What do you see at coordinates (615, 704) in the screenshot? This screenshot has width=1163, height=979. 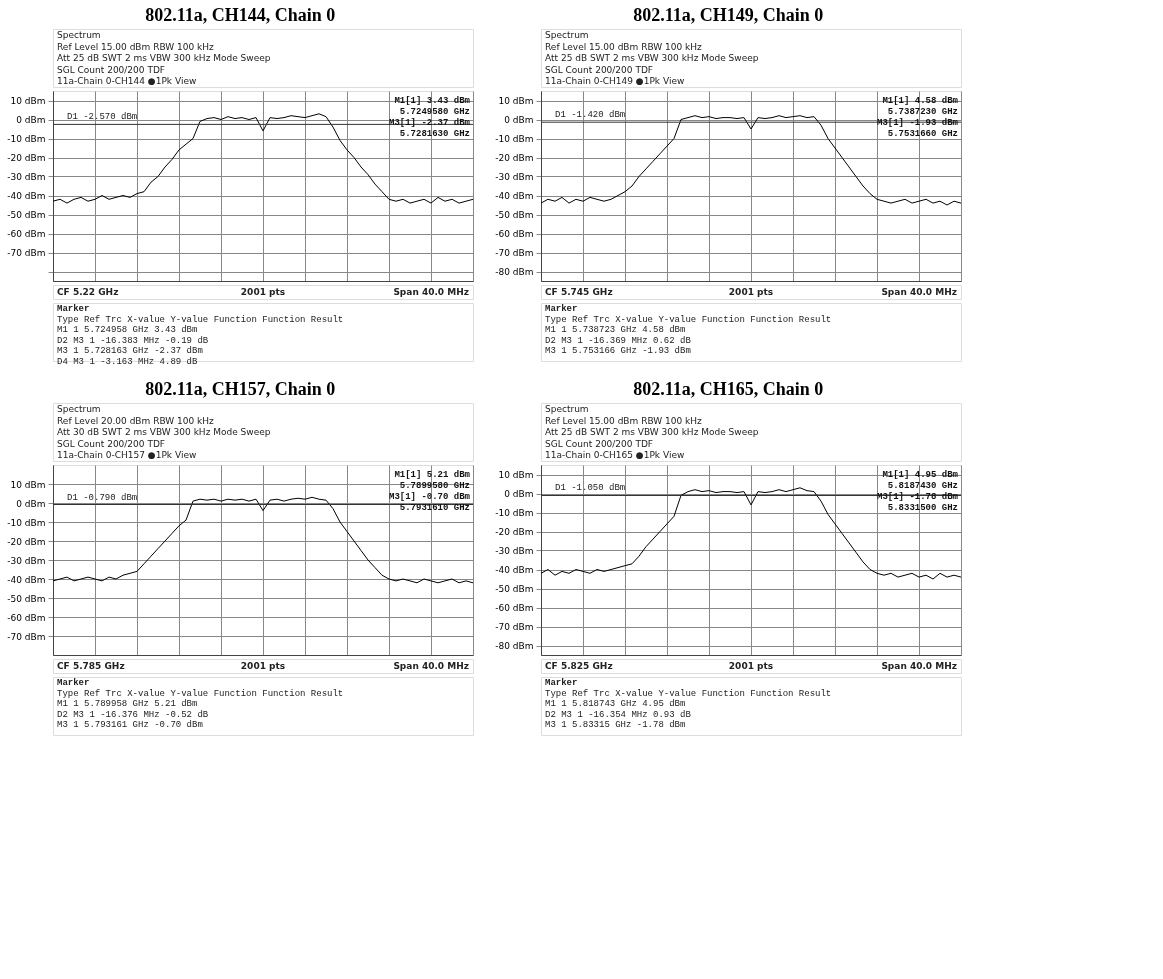 I see `text: M1 1 5.818743 GHz 4.95 dBm` at bounding box center [615, 704].